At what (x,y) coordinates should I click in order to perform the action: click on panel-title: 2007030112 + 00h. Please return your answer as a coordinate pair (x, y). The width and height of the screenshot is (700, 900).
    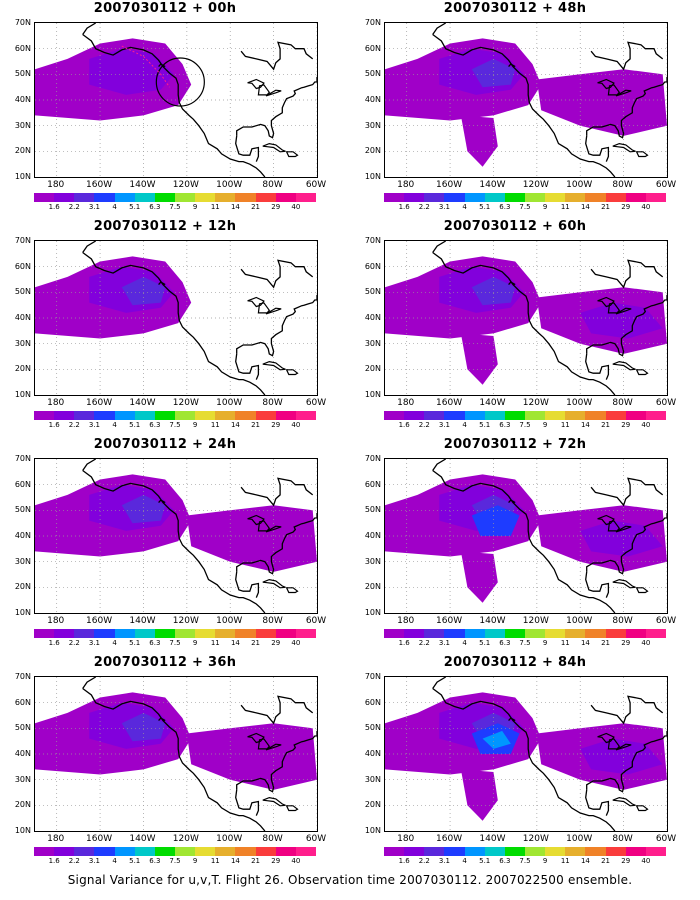
    Looking at the image, I should click on (165, 8).